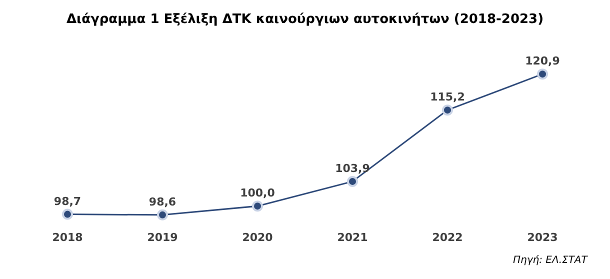 This screenshot has width=610, height=279. I want to click on data-label: 98,6, so click(162, 202).